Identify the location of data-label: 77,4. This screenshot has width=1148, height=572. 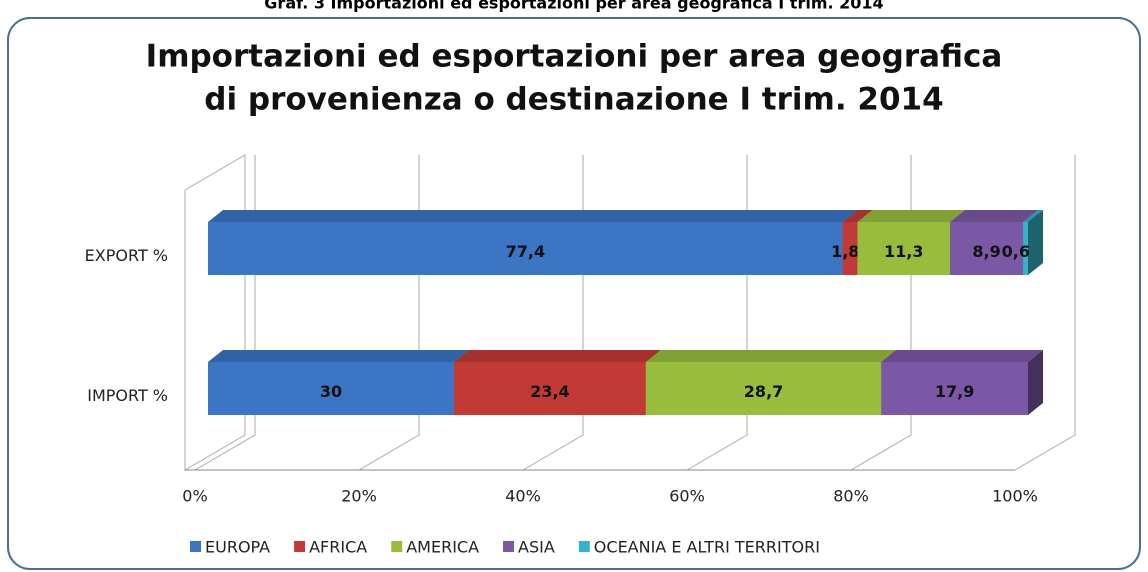
(525, 251).